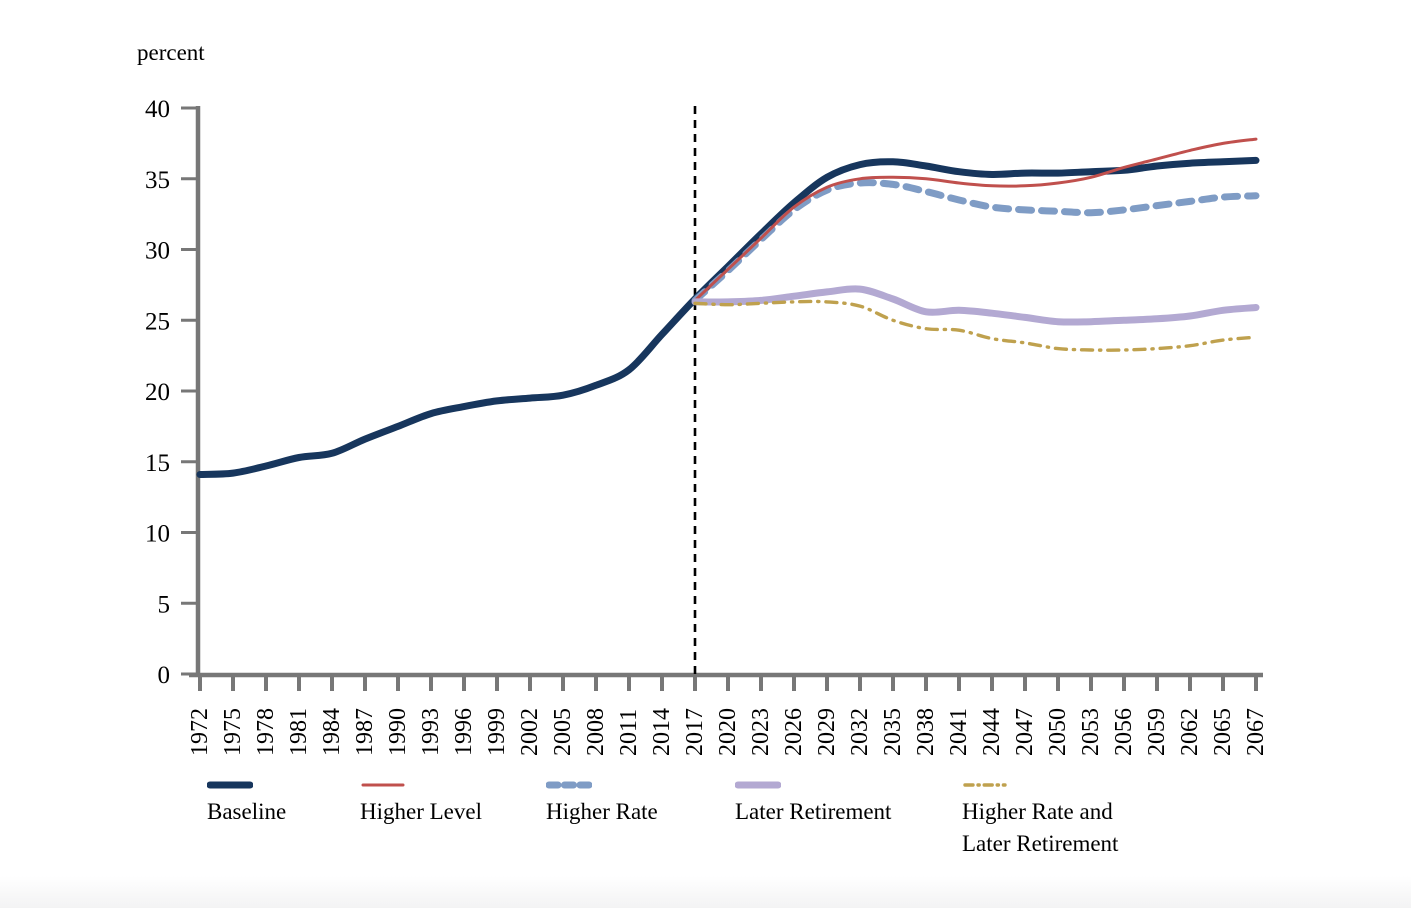 The width and height of the screenshot is (1411, 908). I want to click on y-tick-label: 10, so click(157, 534).